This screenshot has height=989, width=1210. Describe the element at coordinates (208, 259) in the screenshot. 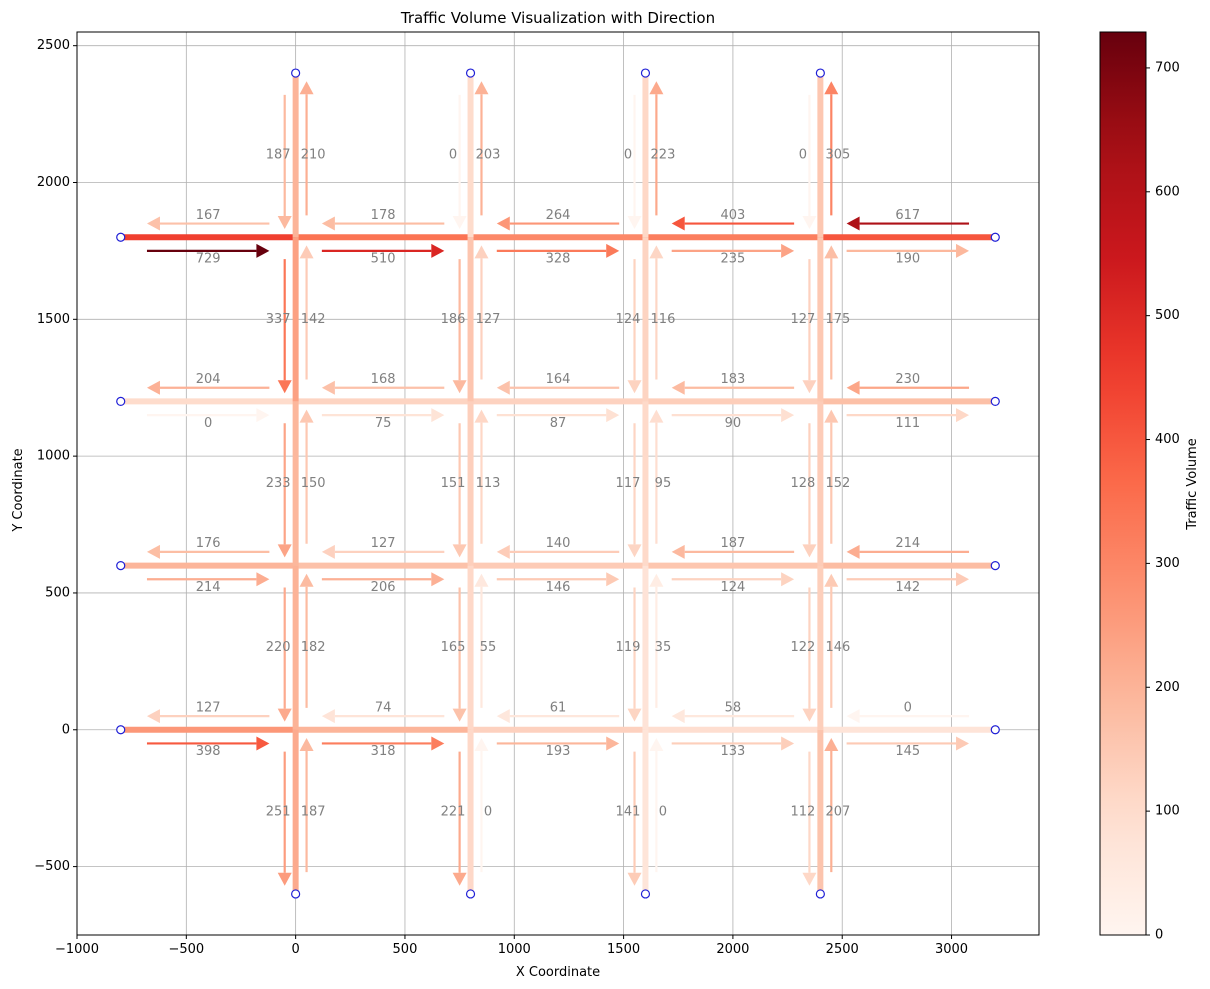

I see `eastbound-volume-label: 729` at that location.